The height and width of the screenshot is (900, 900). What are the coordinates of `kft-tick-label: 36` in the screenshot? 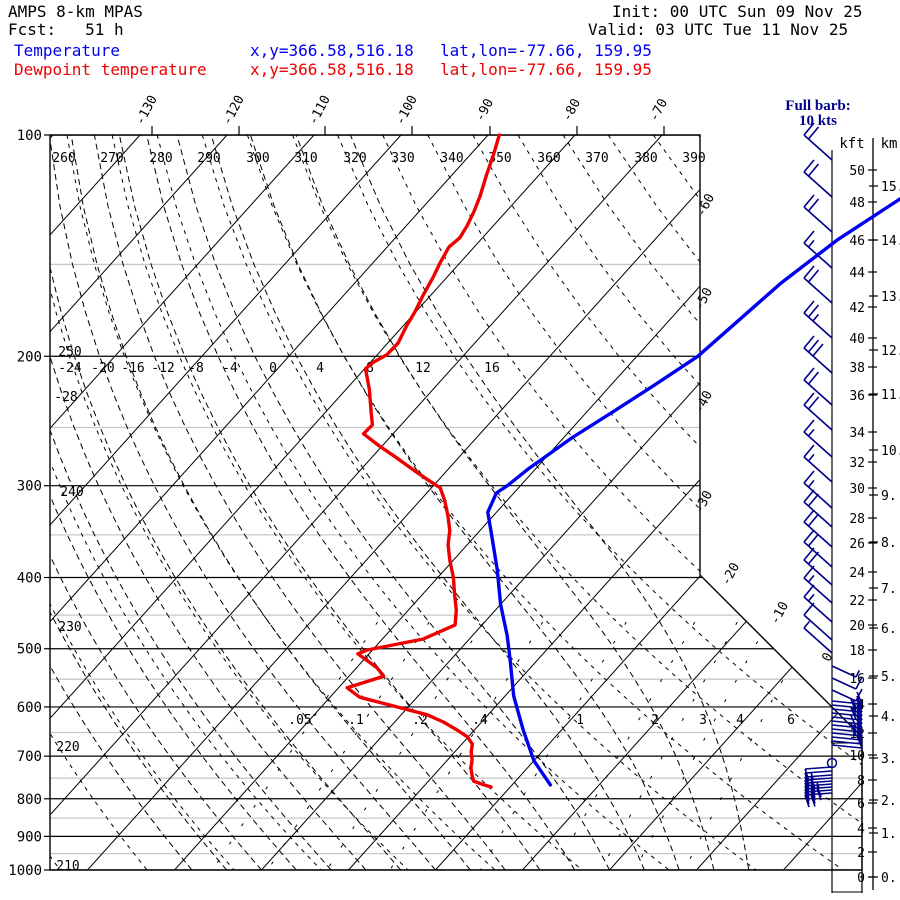 It's located at (857, 396).